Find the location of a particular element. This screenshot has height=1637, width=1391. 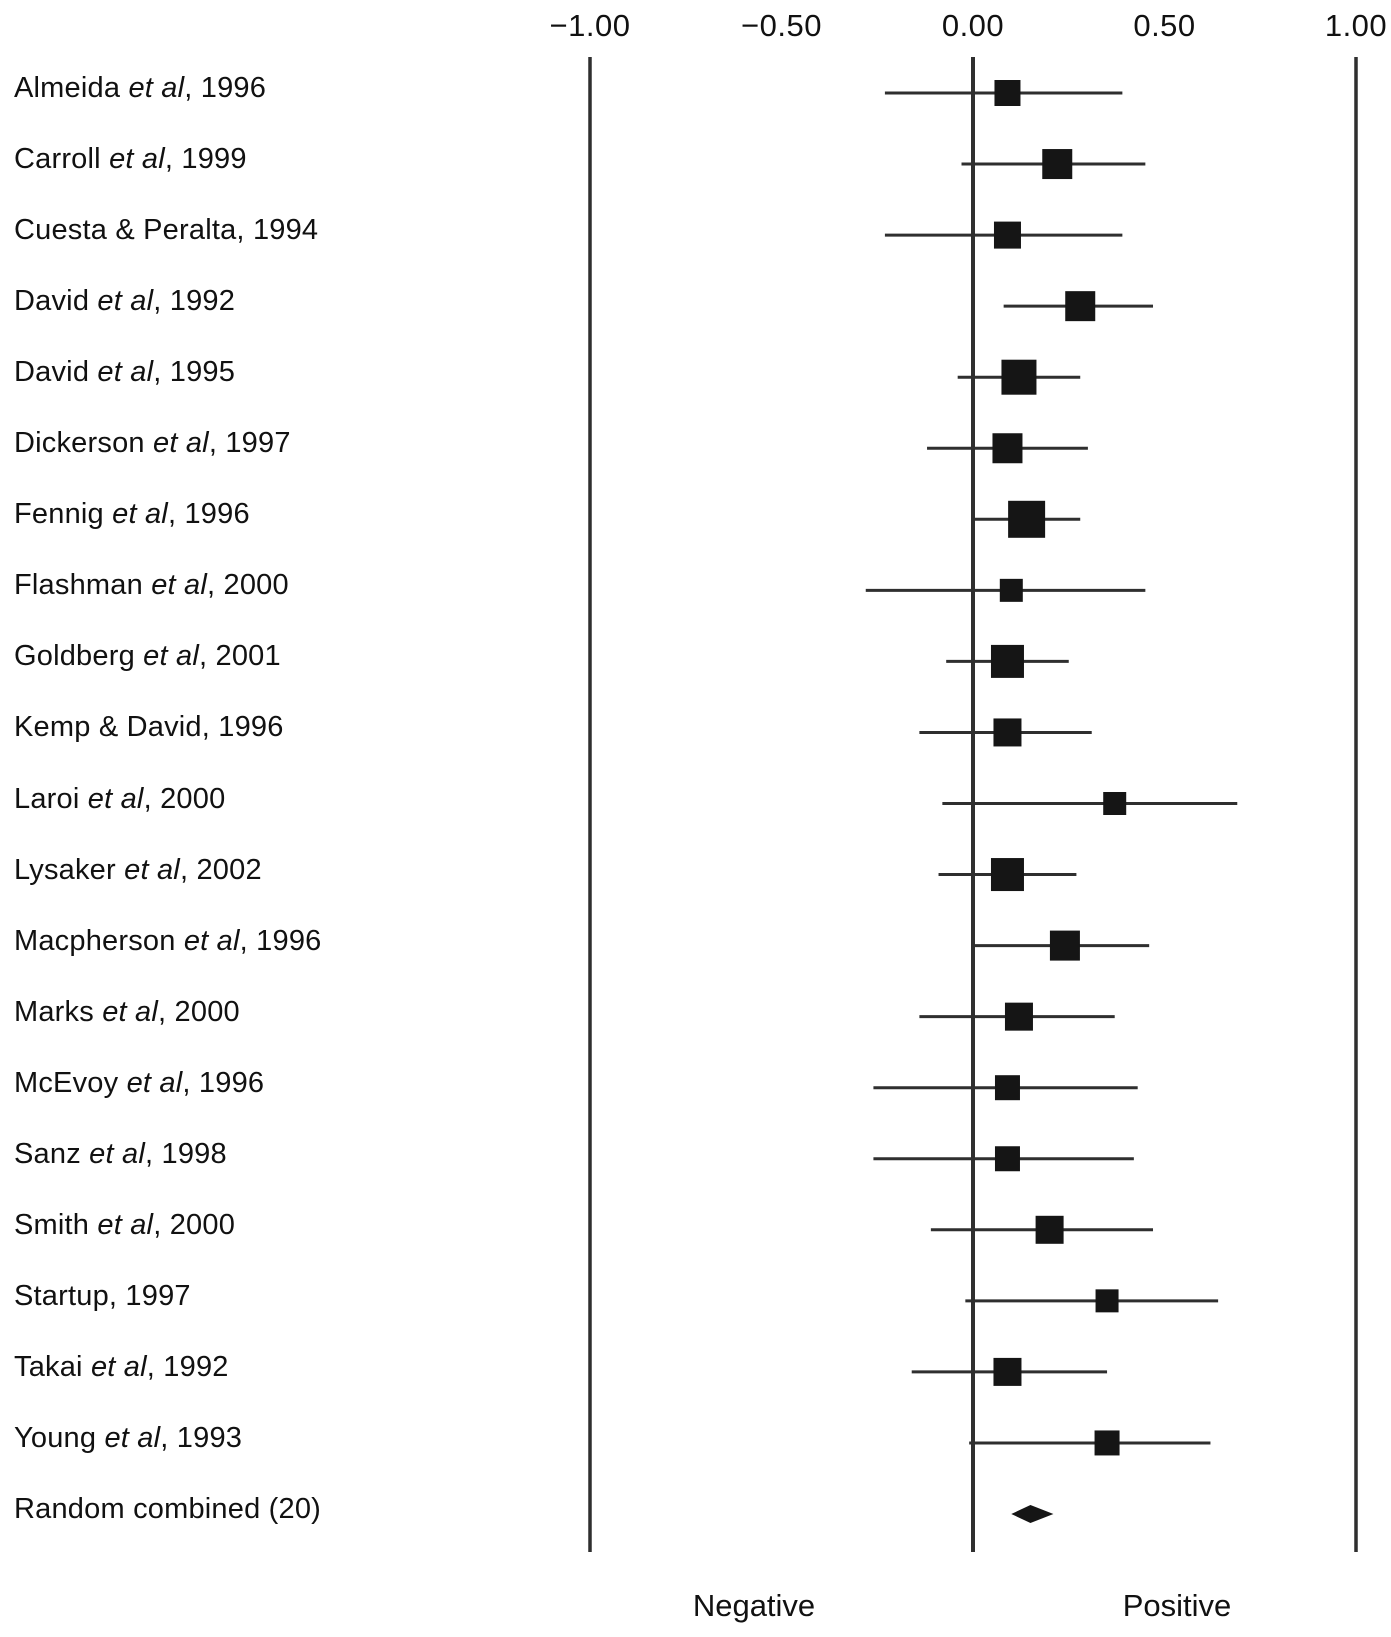

study-label-text: Smith is located at coordinates (56, 1224).